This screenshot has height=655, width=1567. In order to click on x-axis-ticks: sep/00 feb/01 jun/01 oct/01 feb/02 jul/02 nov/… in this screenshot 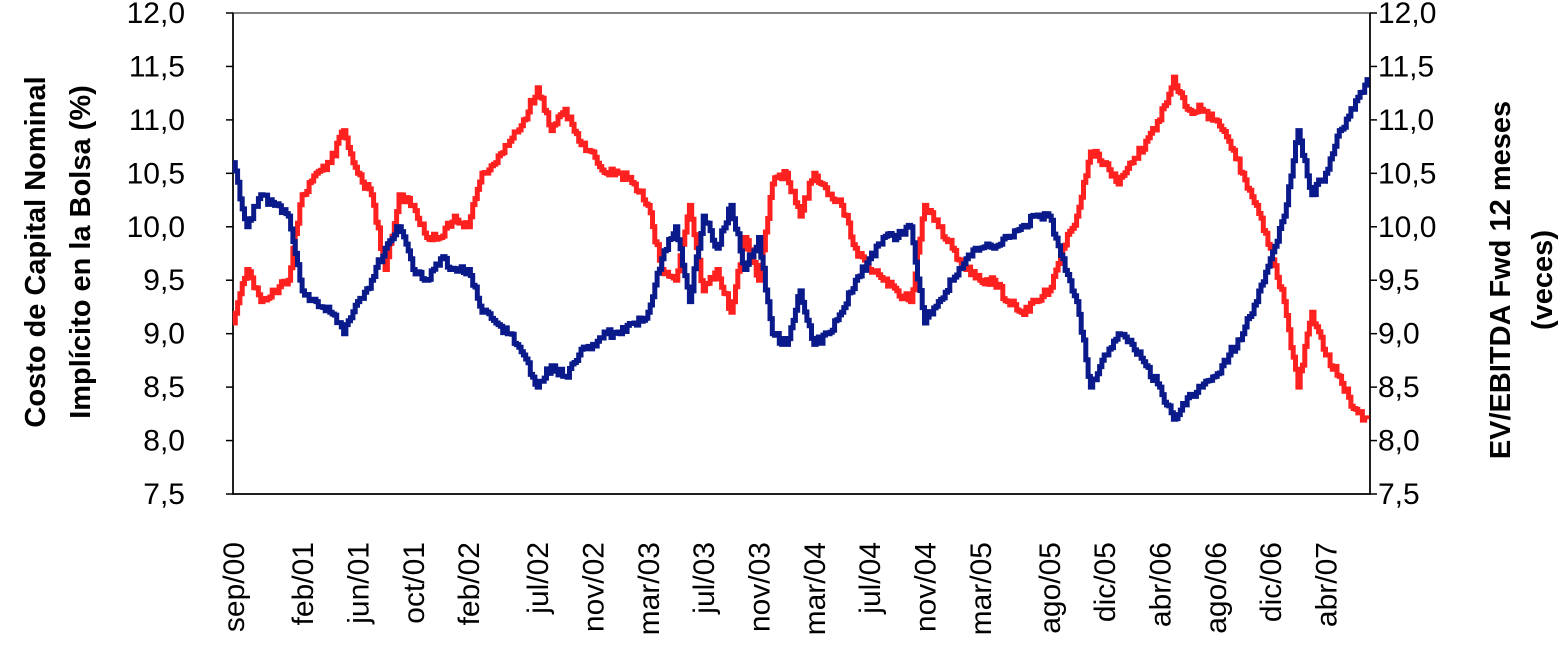, I will do `click(781, 588)`.